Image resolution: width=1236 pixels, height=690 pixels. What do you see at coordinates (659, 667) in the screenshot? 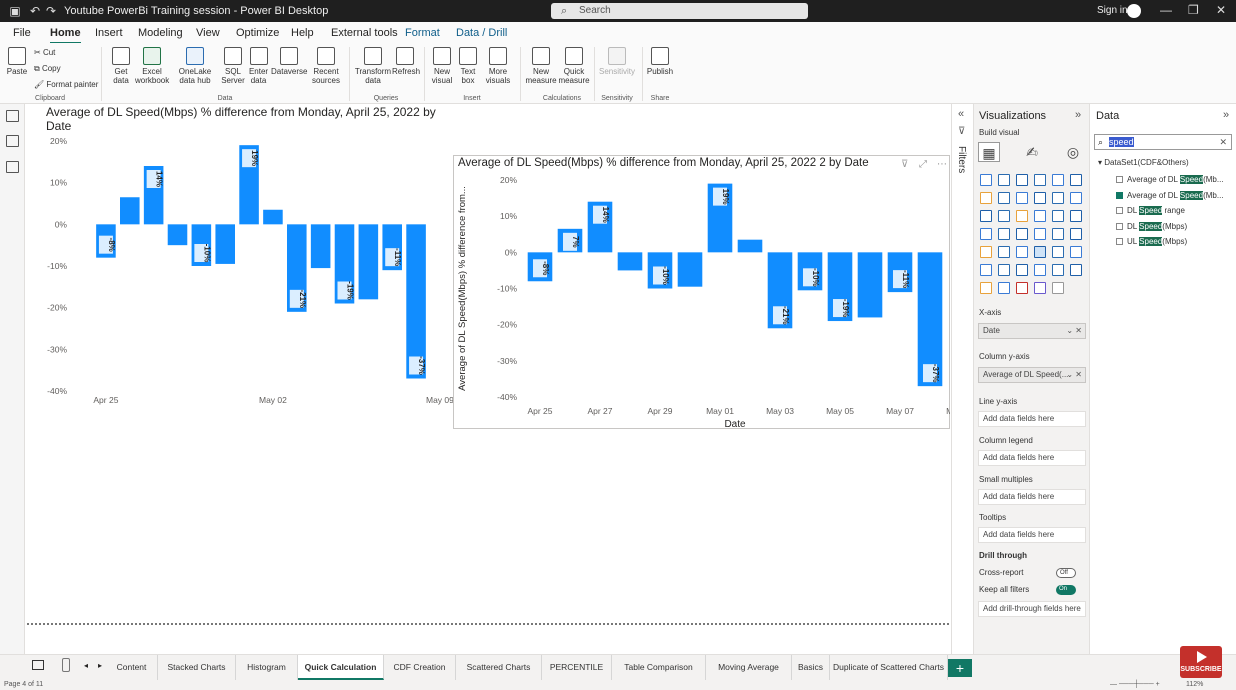
I see `page-tab: Table Comparison` at bounding box center [659, 667].